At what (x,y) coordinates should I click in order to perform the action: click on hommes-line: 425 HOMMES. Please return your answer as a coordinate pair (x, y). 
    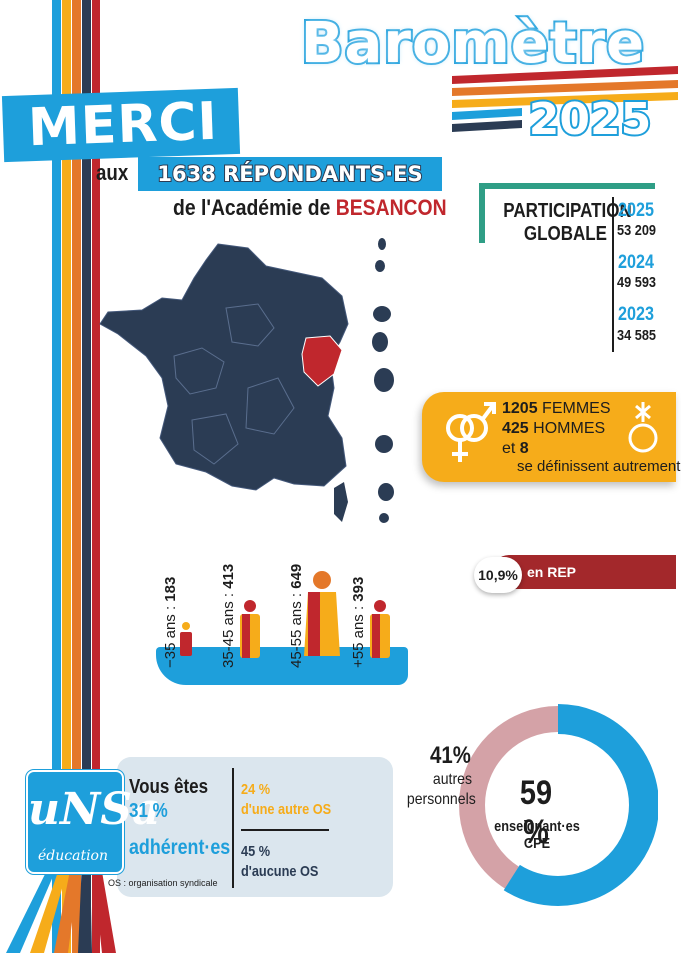
    Looking at the image, I should click on (554, 428).